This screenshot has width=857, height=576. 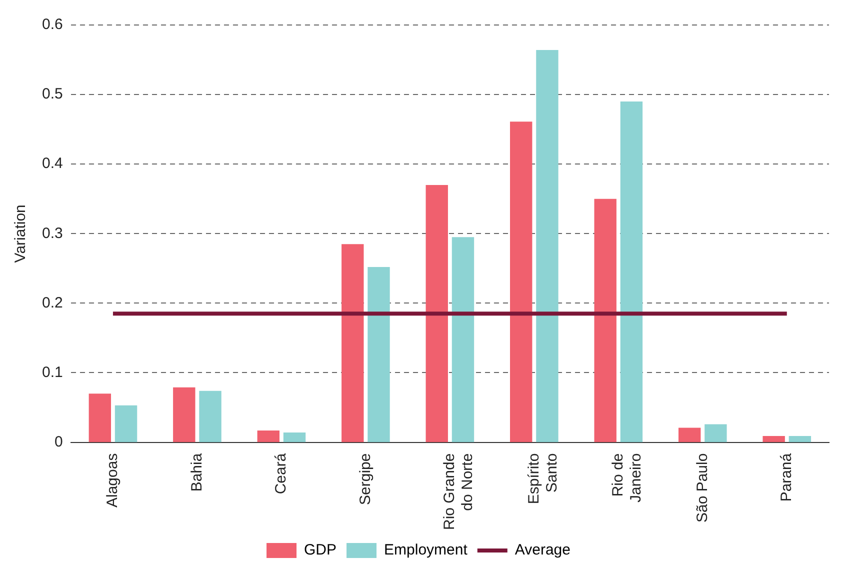 I want to click on y-tick-label: 0, so click(x=58, y=441).